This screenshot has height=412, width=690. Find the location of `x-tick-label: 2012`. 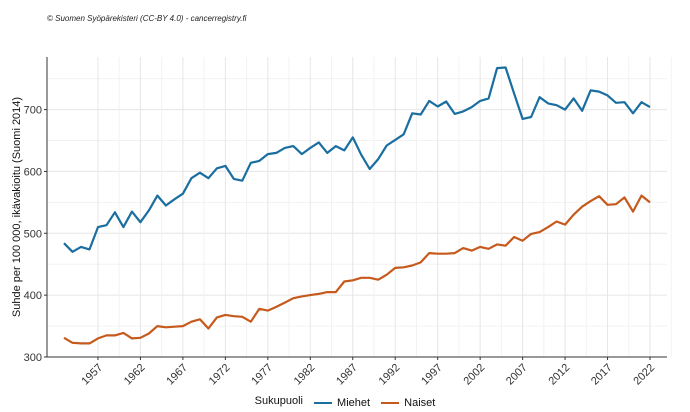

x-tick-label: 2012 is located at coordinates (559, 375).